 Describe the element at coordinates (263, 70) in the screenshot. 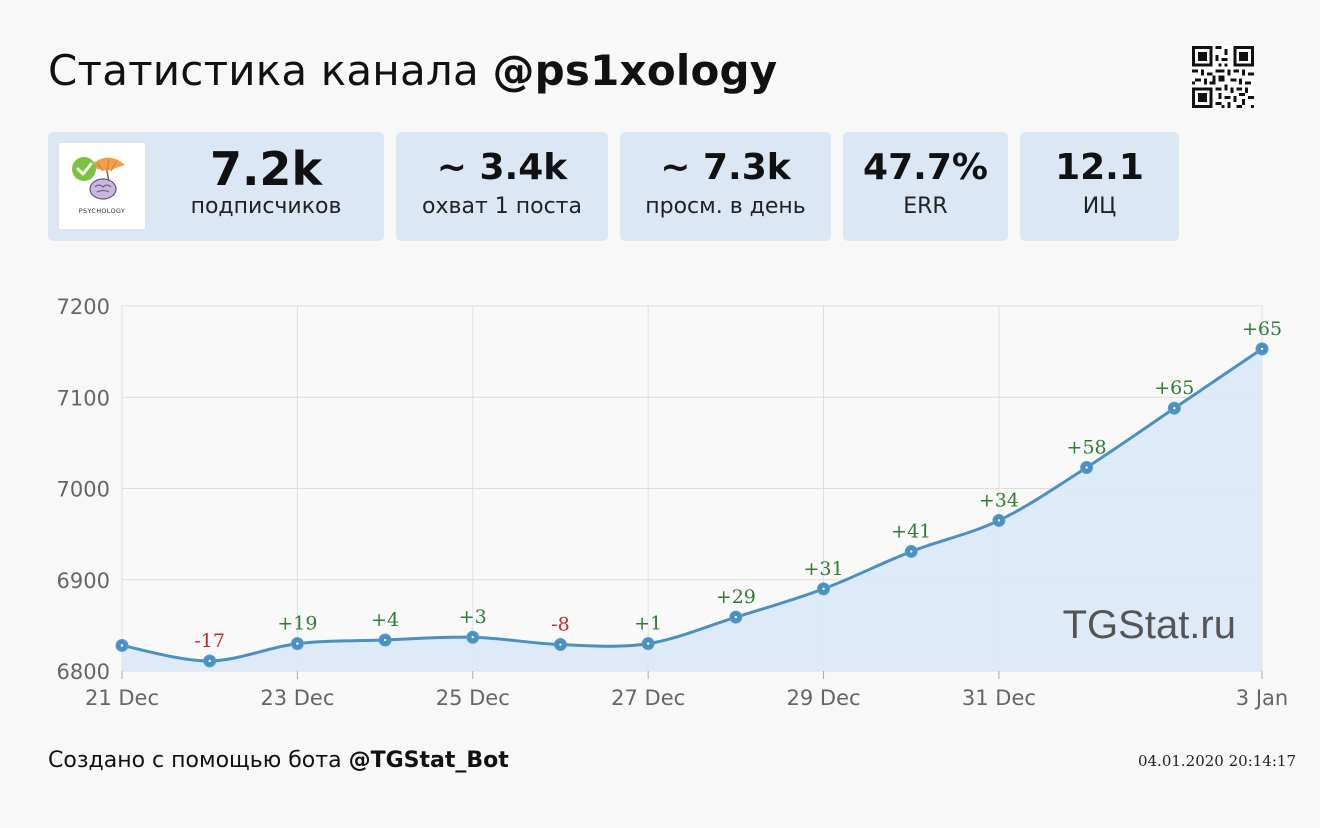

I see `title-prefix: Статистика канала` at that location.